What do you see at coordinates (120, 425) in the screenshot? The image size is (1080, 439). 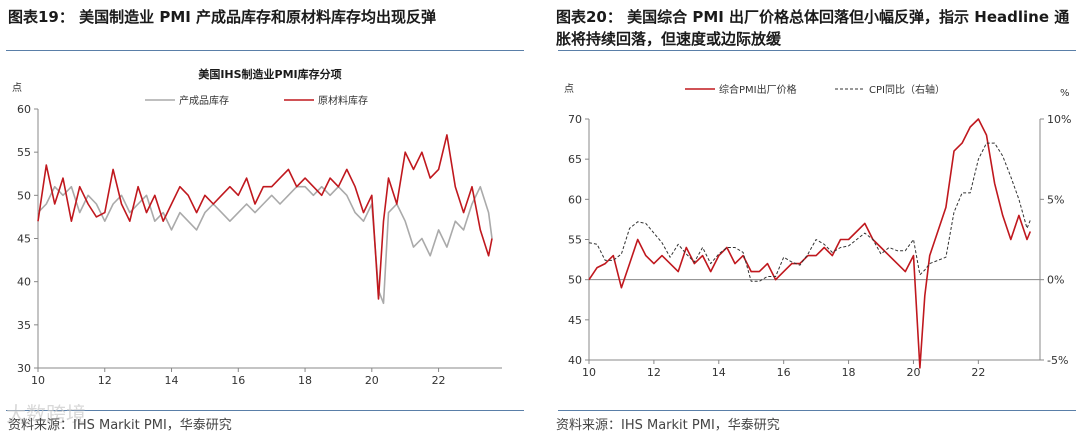 I see `left-source: 资料来源：IHS Markit PMI，华泰研究` at bounding box center [120, 425].